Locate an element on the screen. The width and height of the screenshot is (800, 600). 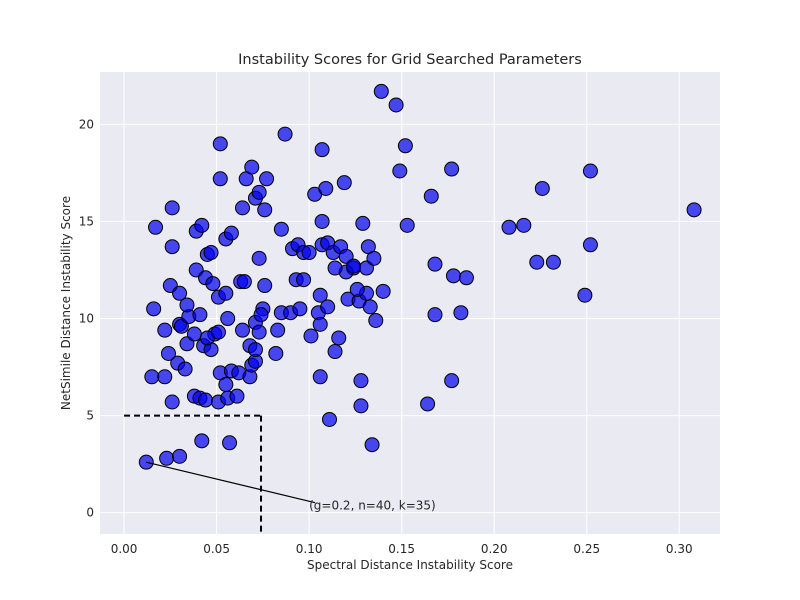
x-tick-label: 0.30 is located at coordinates (679, 549).